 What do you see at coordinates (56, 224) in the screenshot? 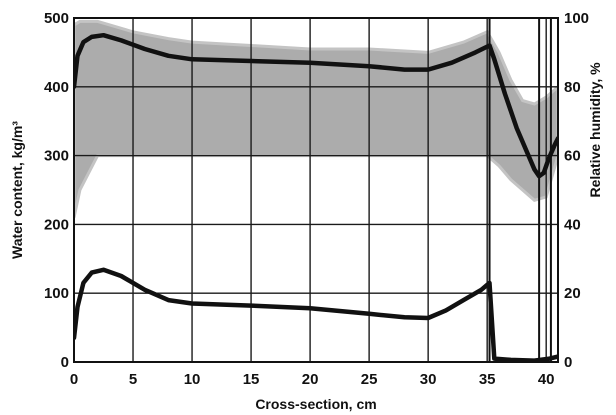
I see `y-left-tick-label: 200` at bounding box center [56, 224].